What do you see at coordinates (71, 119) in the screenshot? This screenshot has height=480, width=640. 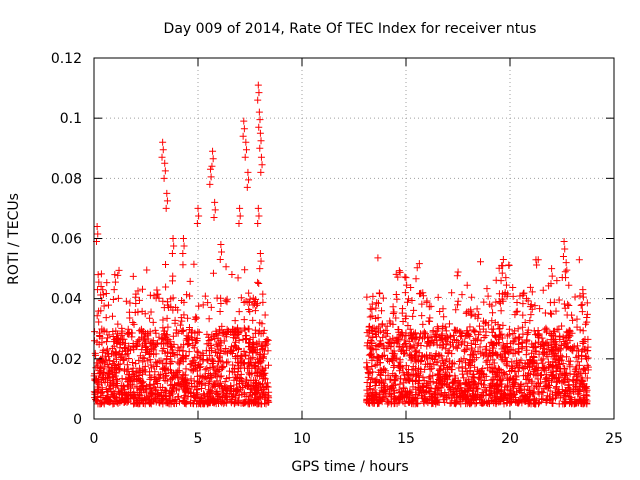 I see `y-tick-label: 0.1` at bounding box center [71, 119].